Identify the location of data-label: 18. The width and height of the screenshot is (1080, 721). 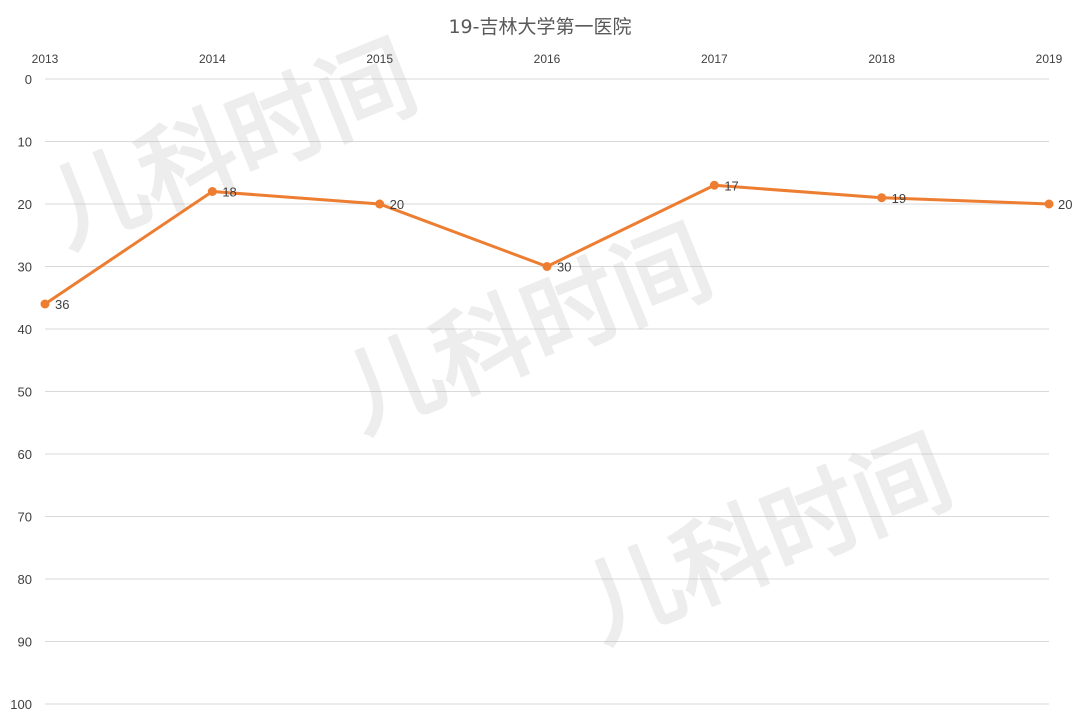
(229, 192).